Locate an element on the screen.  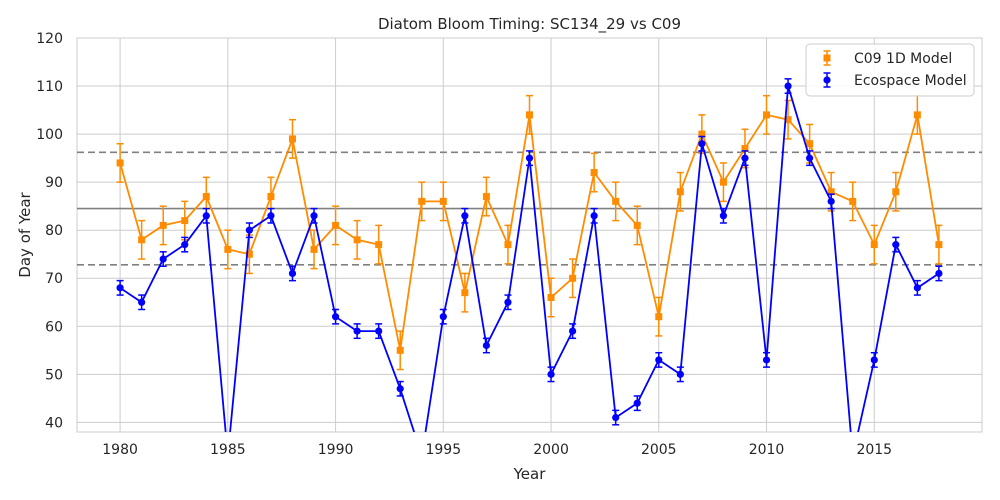
legend: C09 1D Model Ecospace Model is located at coordinates (890, 70).